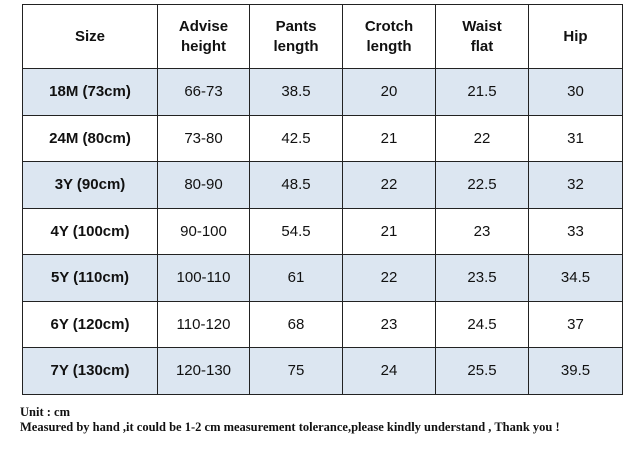  Describe the element at coordinates (296, 92) in the screenshot. I see `table-cell: 38.5` at that location.